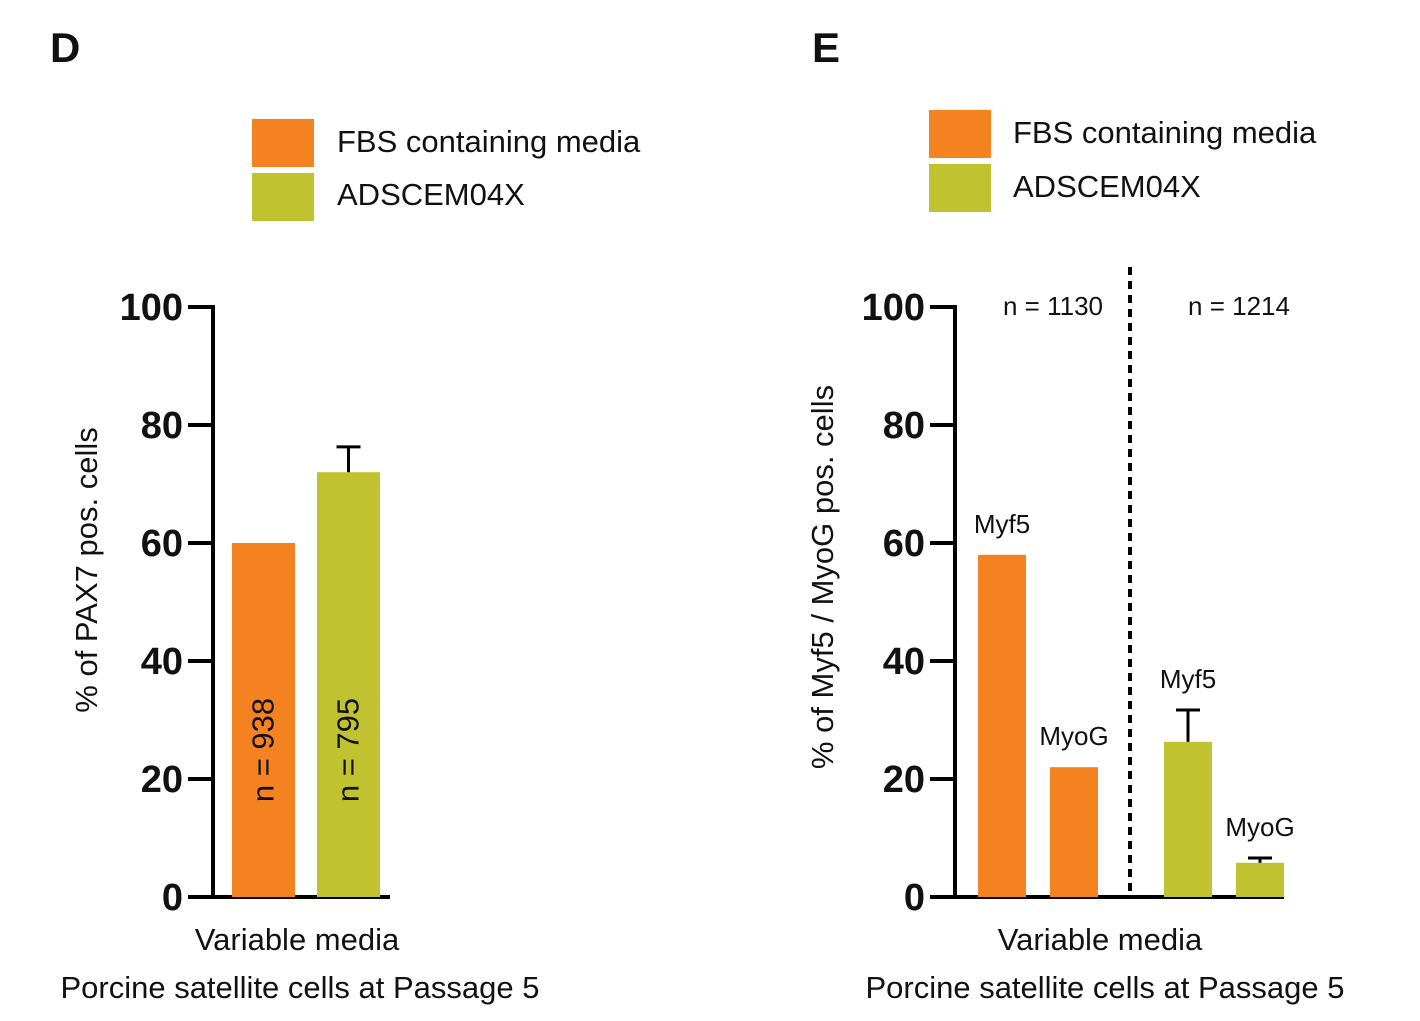 This screenshot has width=1420, height=1021. I want to click on group-n-label: n = 1214, so click(1239, 306).